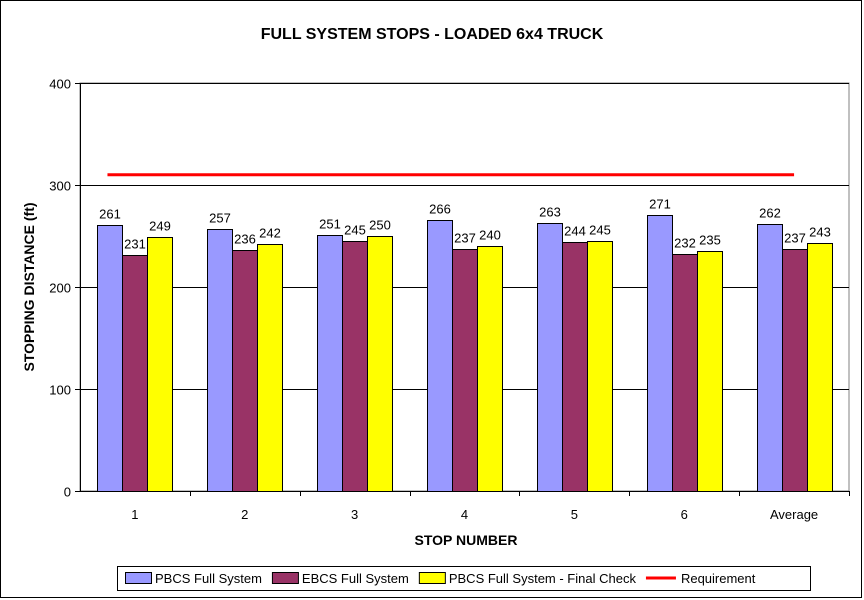 The width and height of the screenshot is (864, 600). I want to click on data-label: 231, so click(135, 244).